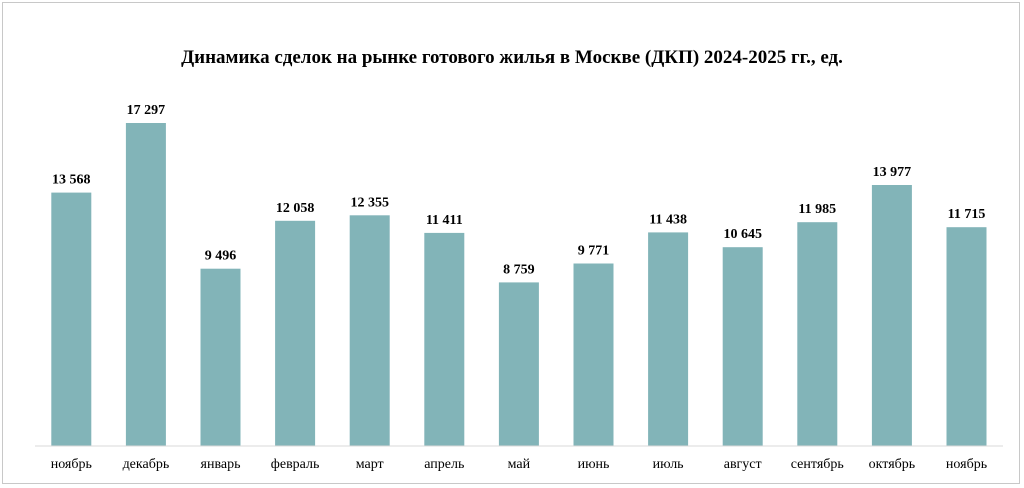  Describe the element at coordinates (444, 220) in the screenshot. I see `value-label-5: 11 411` at that location.